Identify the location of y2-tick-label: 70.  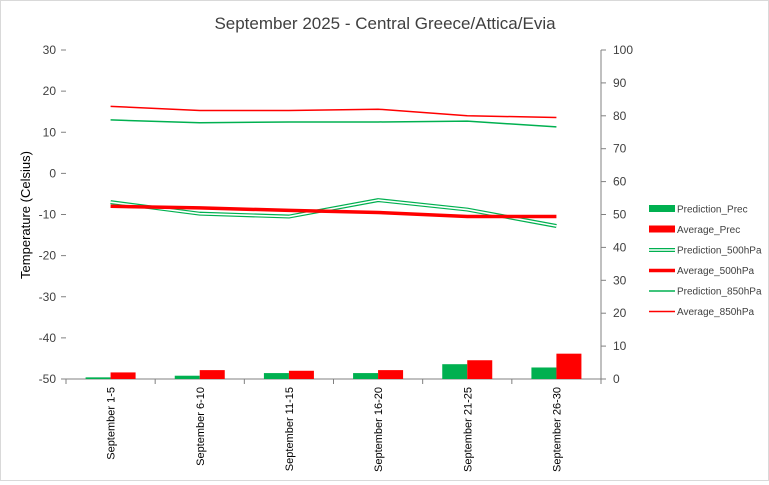
(620, 149).